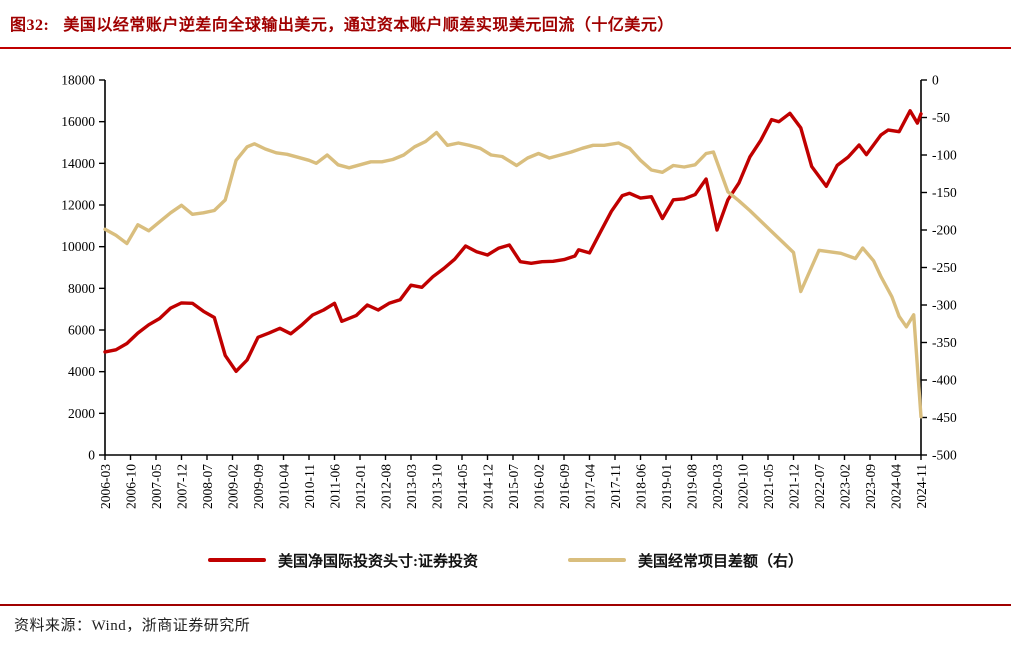 Image resolution: width=1011 pixels, height=647 pixels. What do you see at coordinates (284, 486) in the screenshot?
I see `svg-text: 2010-04` at bounding box center [284, 486].